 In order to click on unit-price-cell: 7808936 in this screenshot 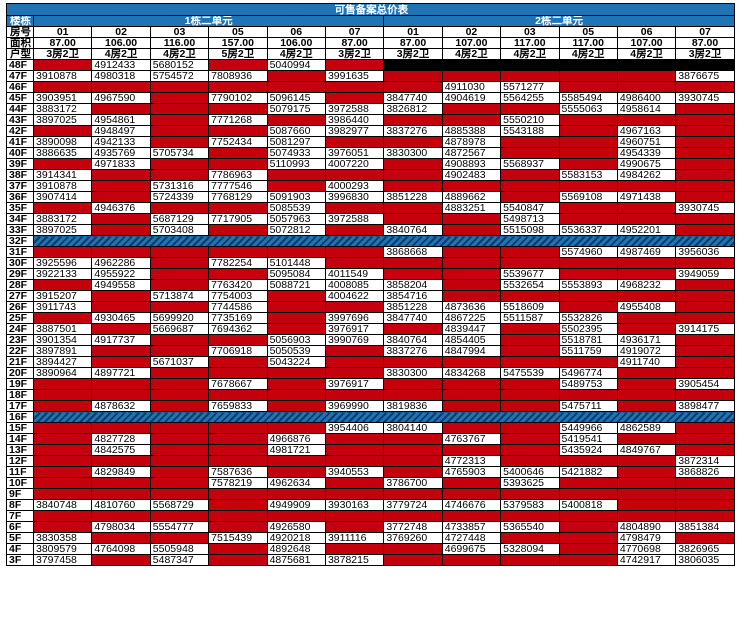, I will do `click(238, 76)`.